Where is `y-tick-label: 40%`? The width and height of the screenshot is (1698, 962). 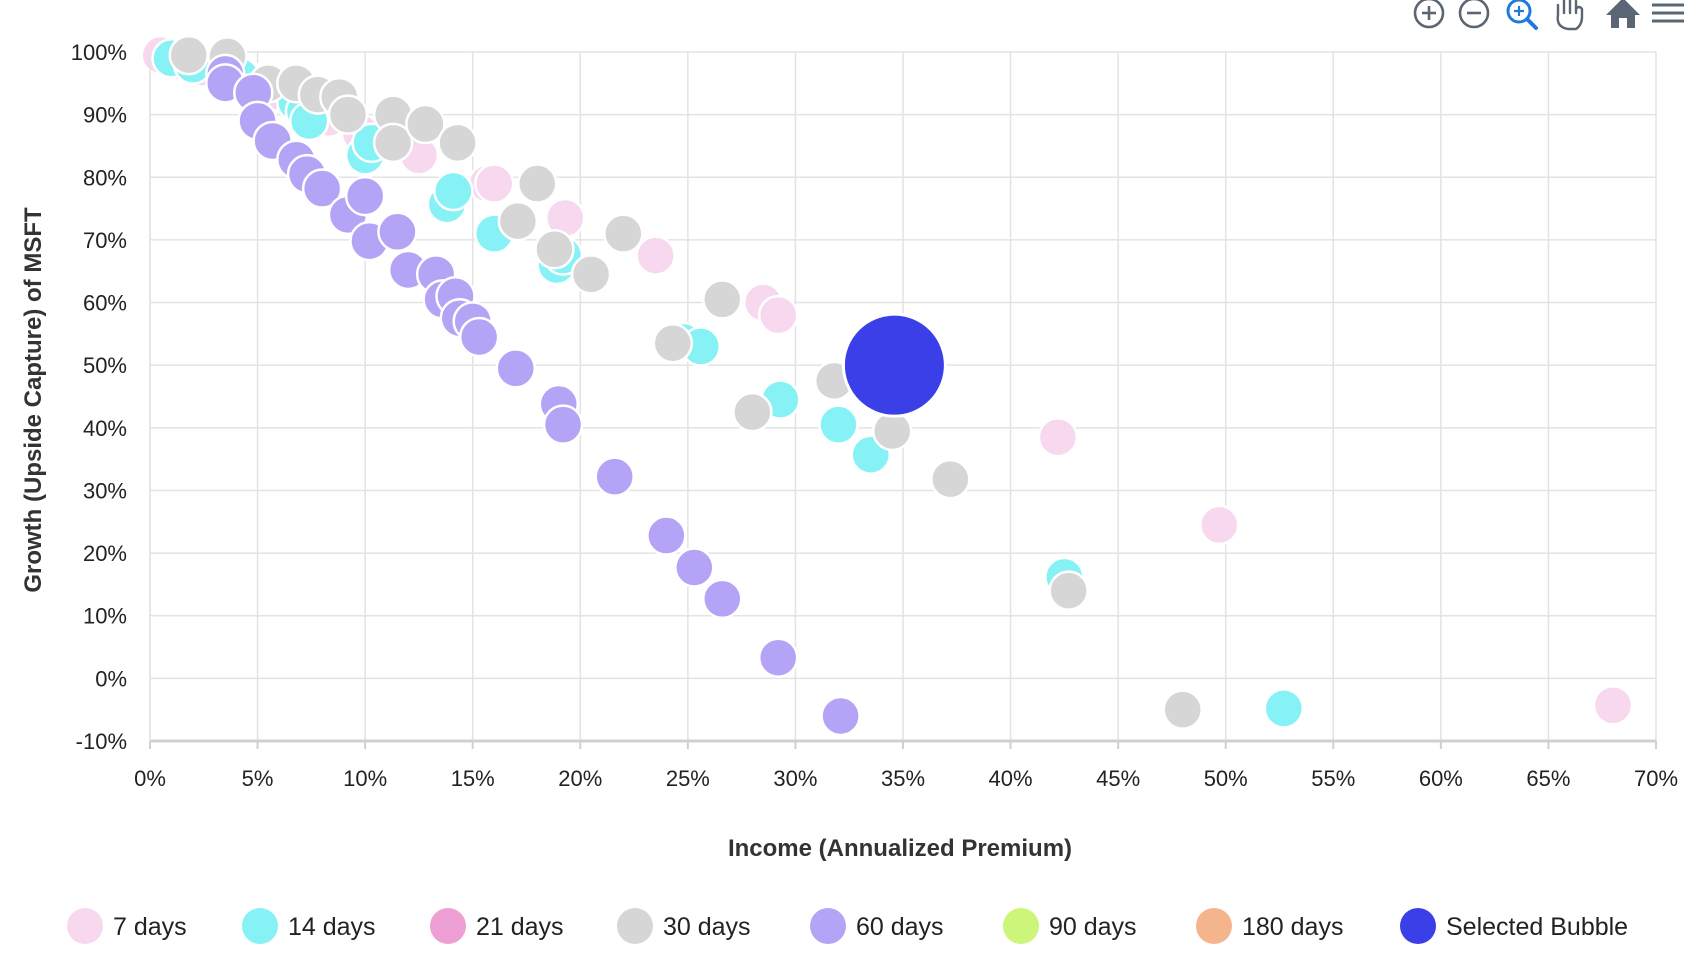
y-tick-label: 40% is located at coordinates (105, 428).